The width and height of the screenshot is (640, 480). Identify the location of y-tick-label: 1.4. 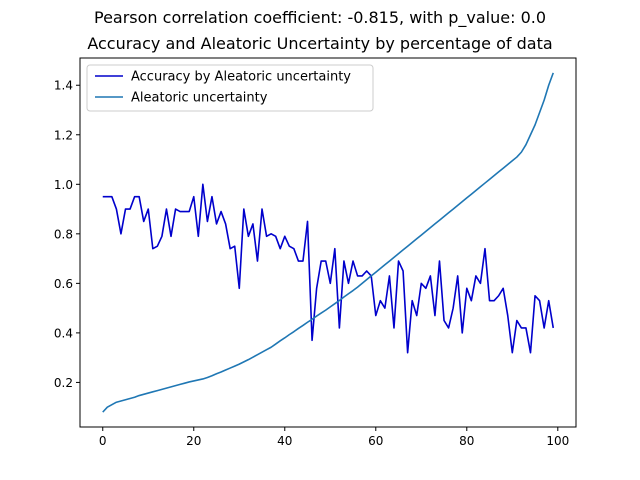
(63, 86).